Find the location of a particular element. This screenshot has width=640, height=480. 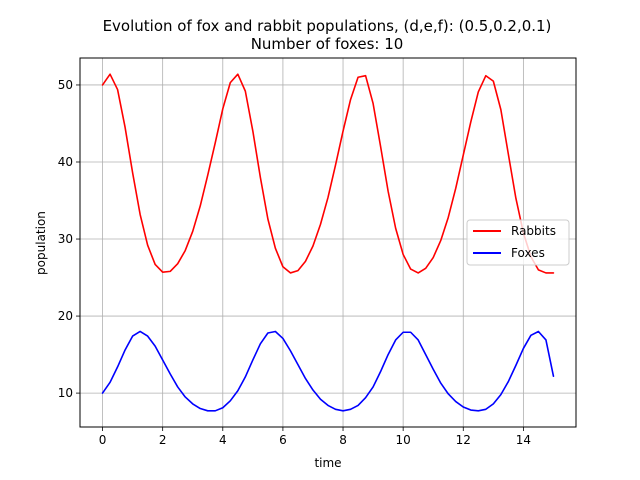

chart-subtitle: Number of foxes: 10 is located at coordinates (327, 44).